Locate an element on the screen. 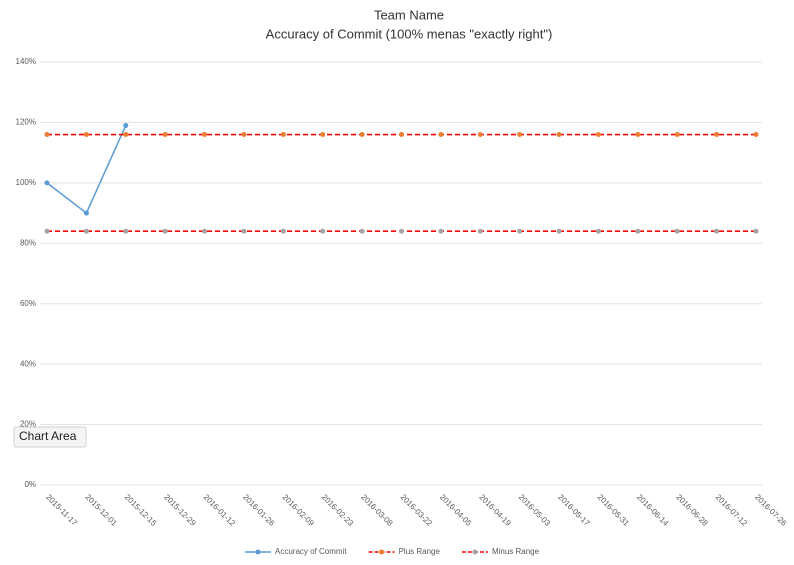 Image resolution: width=794 pixels, height=565 pixels. y-tick-label: 0% is located at coordinates (30, 484).